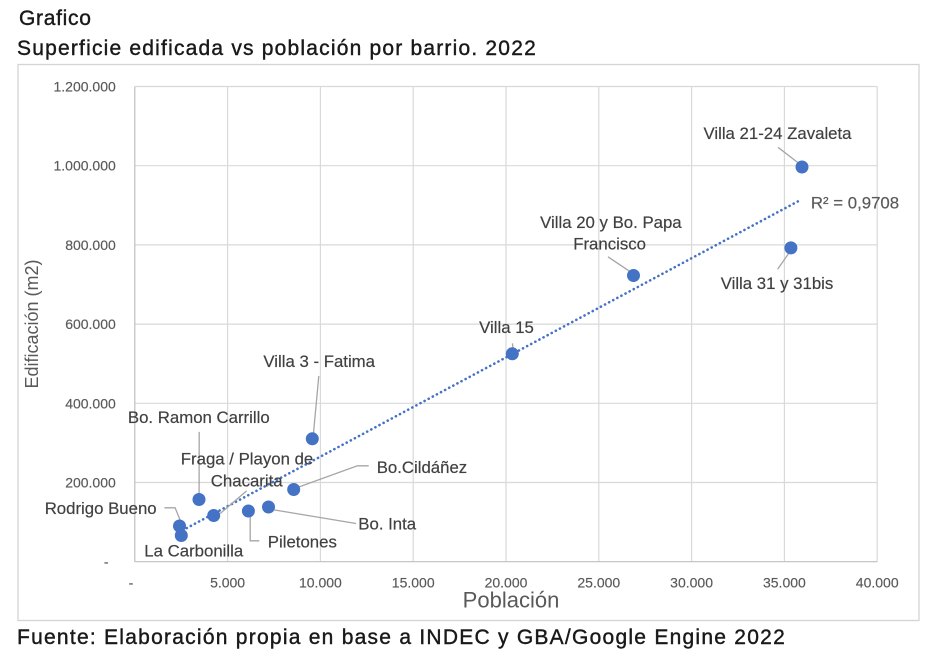  What do you see at coordinates (199, 417) in the screenshot?
I see `svg-text: Bo. Ramon Carrillo` at bounding box center [199, 417].